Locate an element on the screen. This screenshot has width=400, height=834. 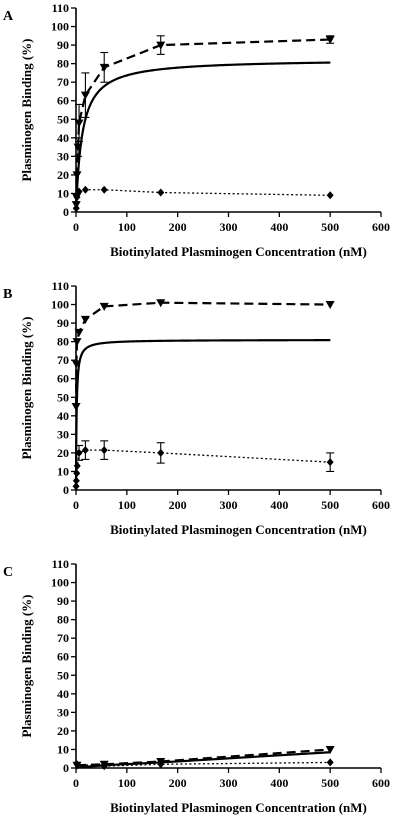
panel-letter: C is located at coordinates (8, 572).